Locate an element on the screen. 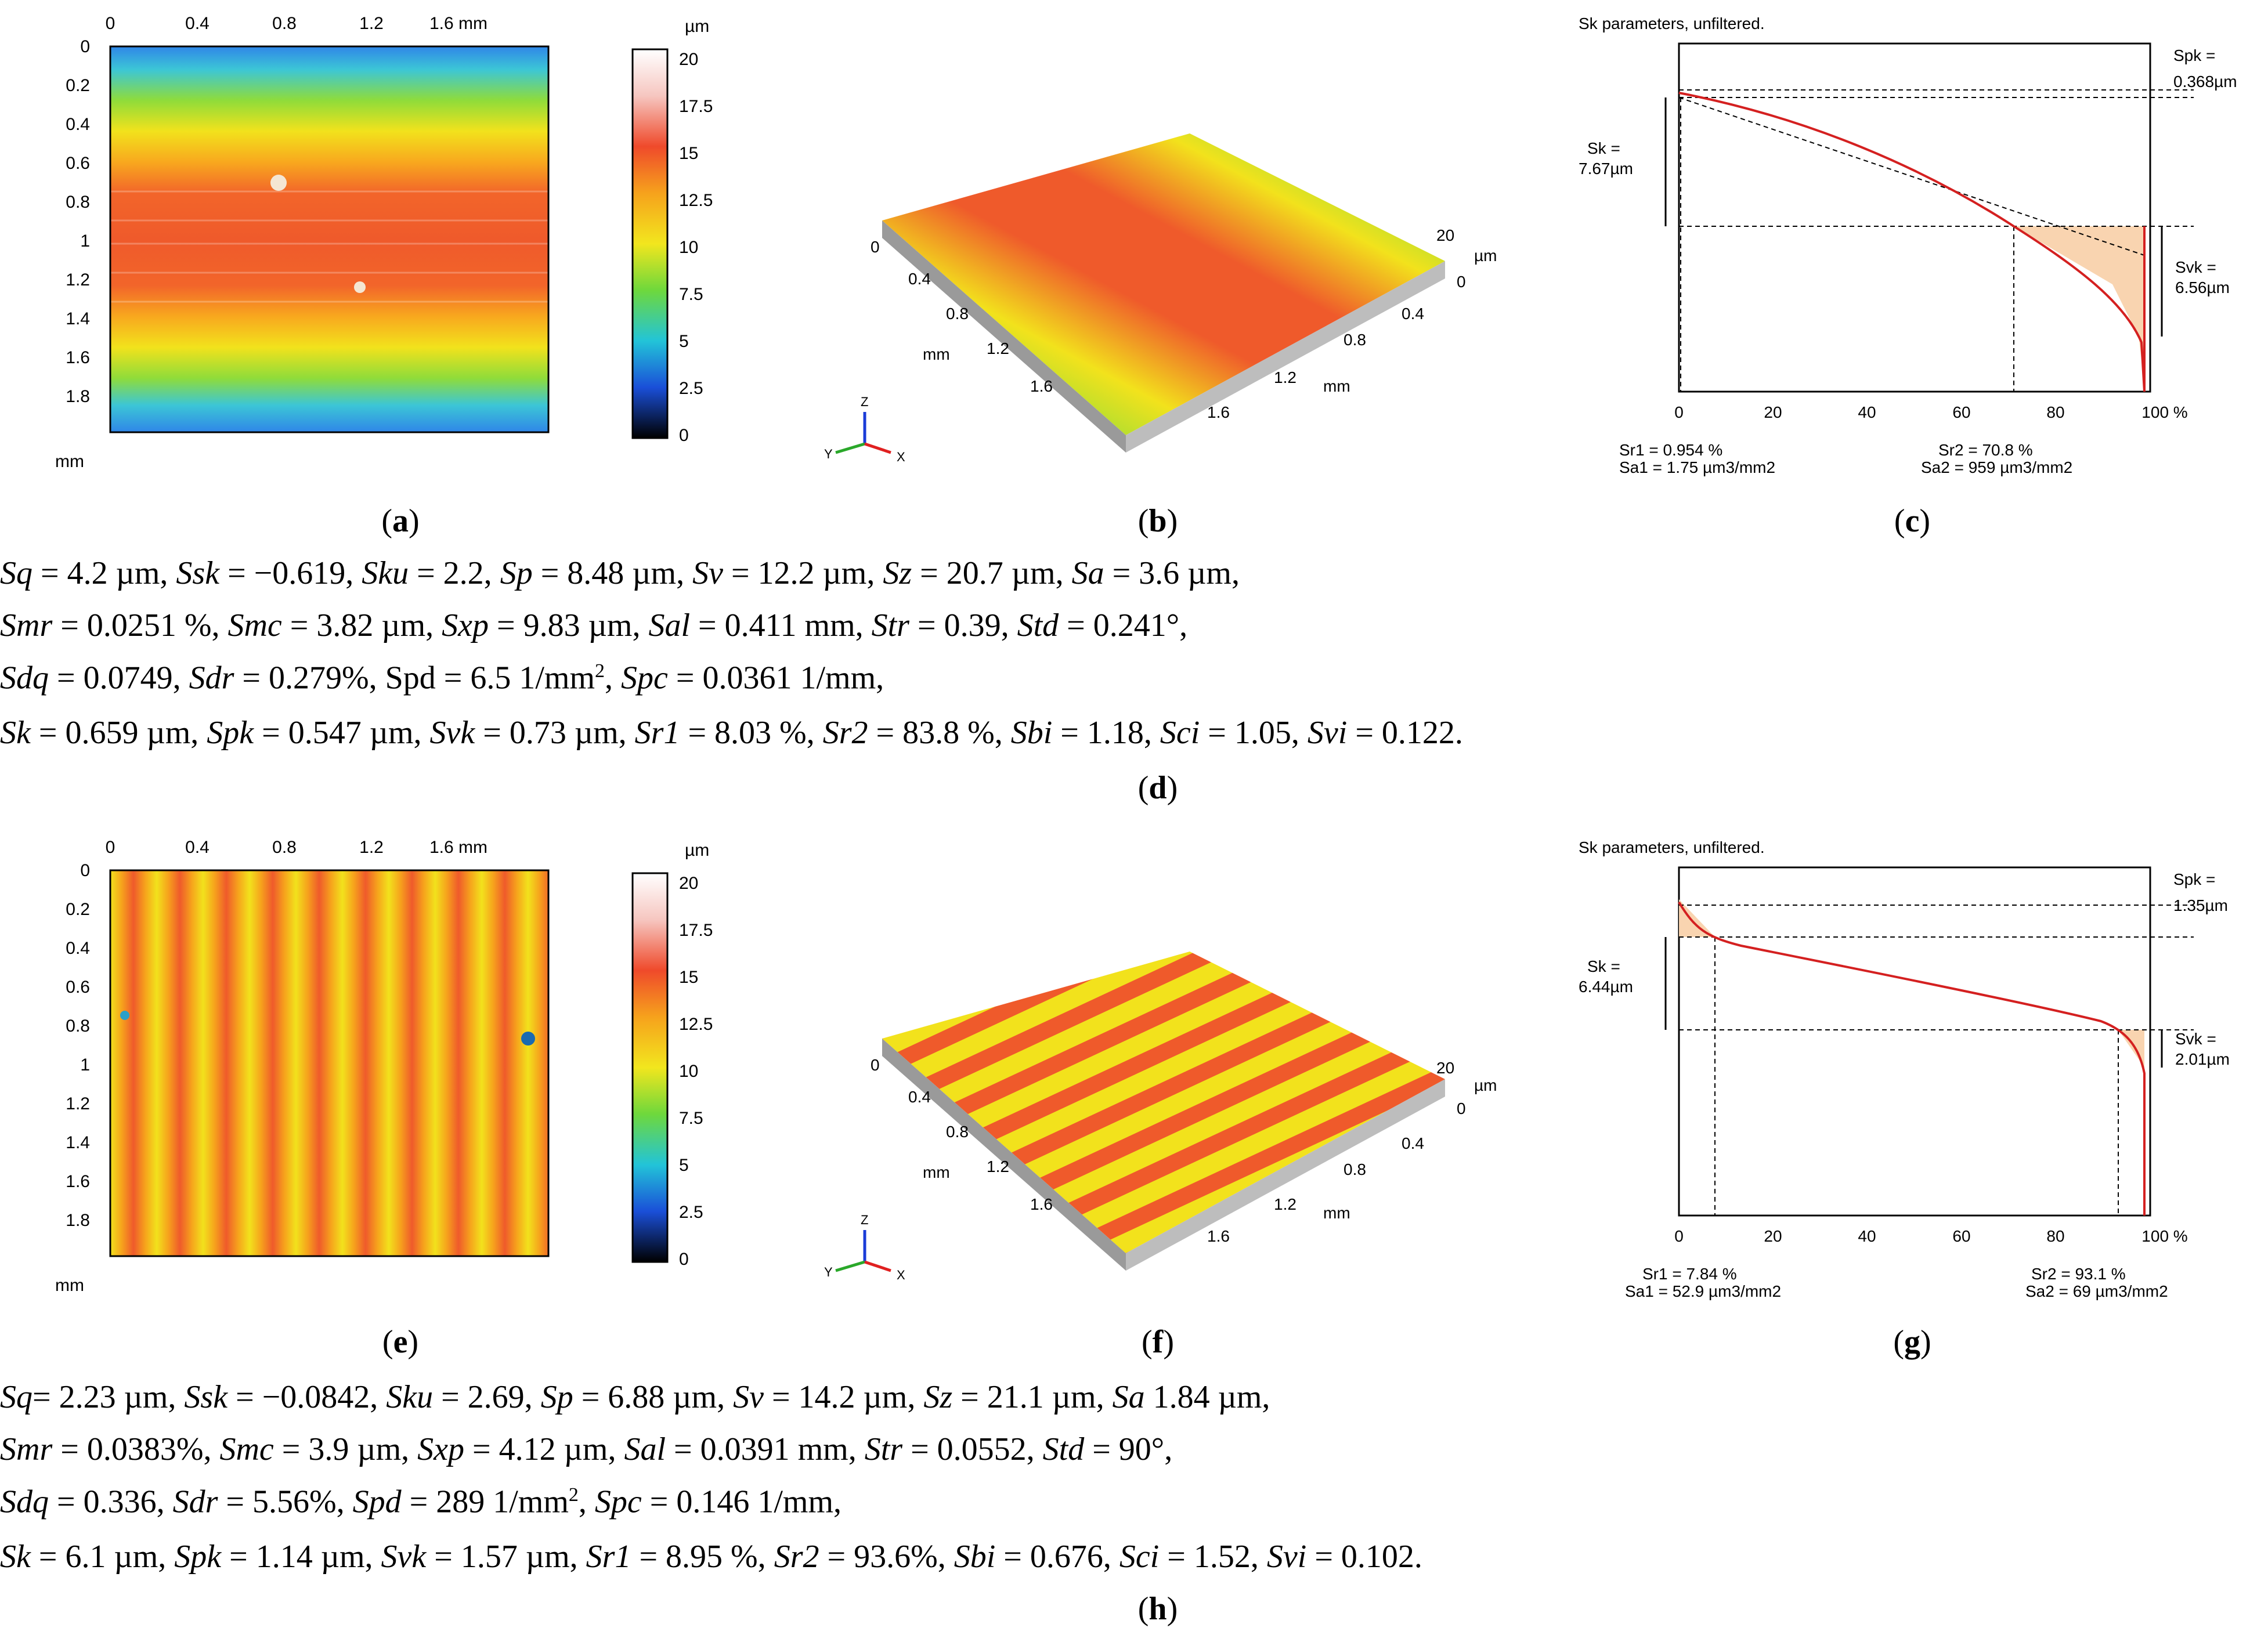 The image size is (2268, 1635). param-name: Str is located at coordinates (890, 625).